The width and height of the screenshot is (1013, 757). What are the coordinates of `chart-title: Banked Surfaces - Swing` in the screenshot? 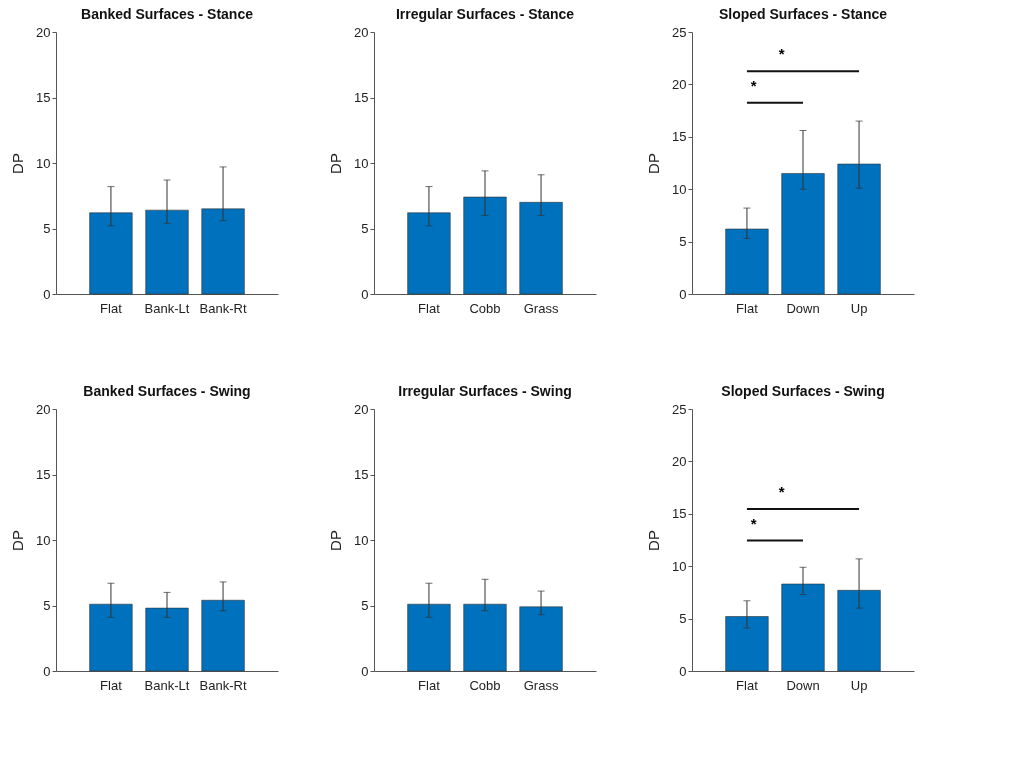 It's located at (167, 391).